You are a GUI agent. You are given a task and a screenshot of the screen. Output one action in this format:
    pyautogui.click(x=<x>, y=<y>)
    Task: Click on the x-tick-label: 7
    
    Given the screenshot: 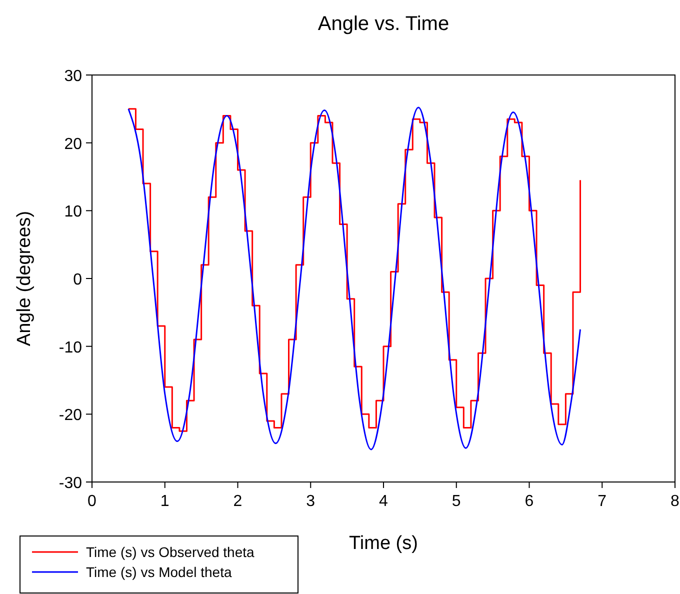 What is the action you would take?
    pyautogui.click(x=602, y=501)
    